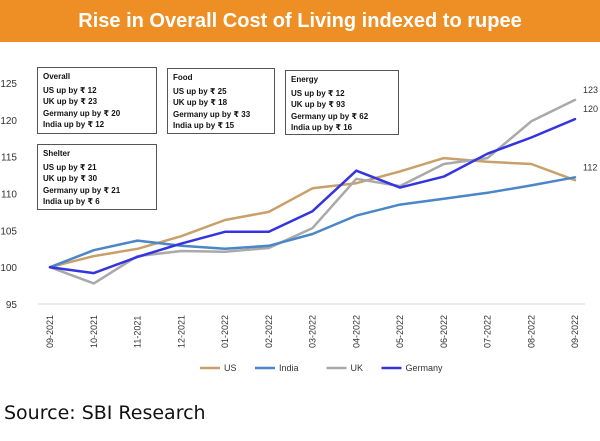 This screenshot has width=600, height=441. Describe the element at coordinates (305, 79) in the screenshot. I see `annotation-title: Energy` at that location.